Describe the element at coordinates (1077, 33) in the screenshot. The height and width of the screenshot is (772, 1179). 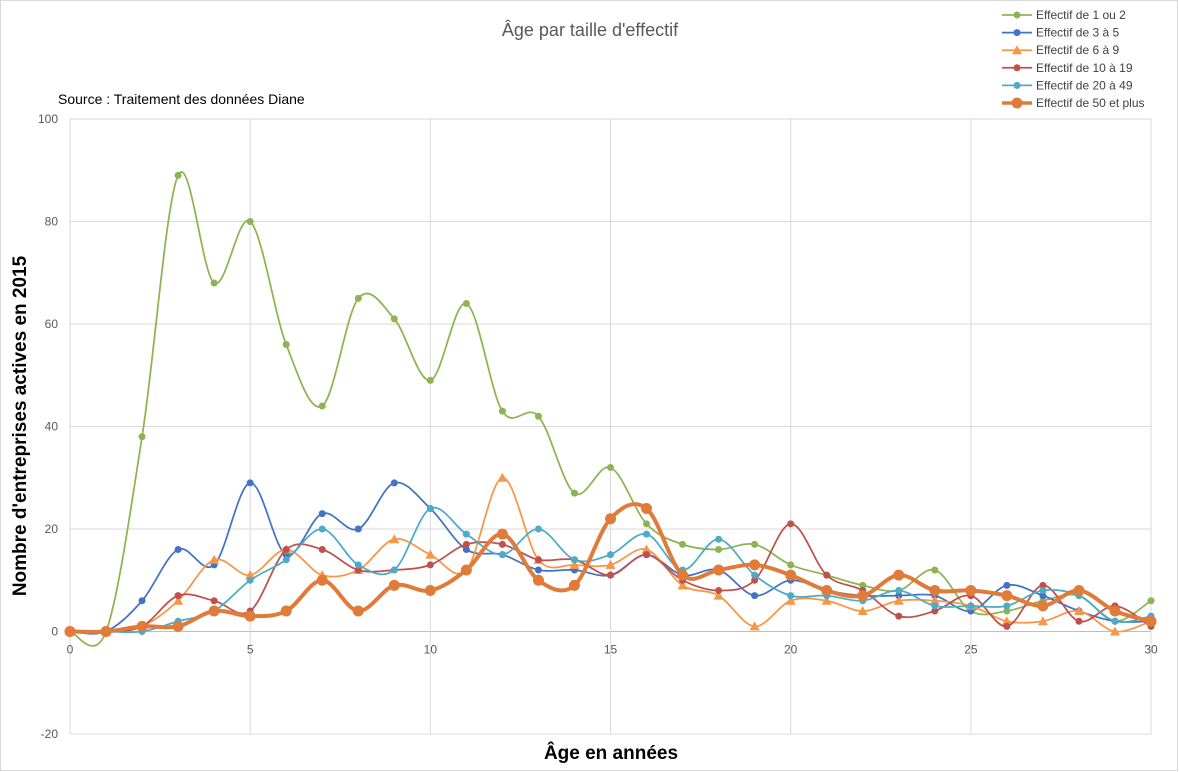
I see `legend-label: Effectif de 3 à 5` at that location.